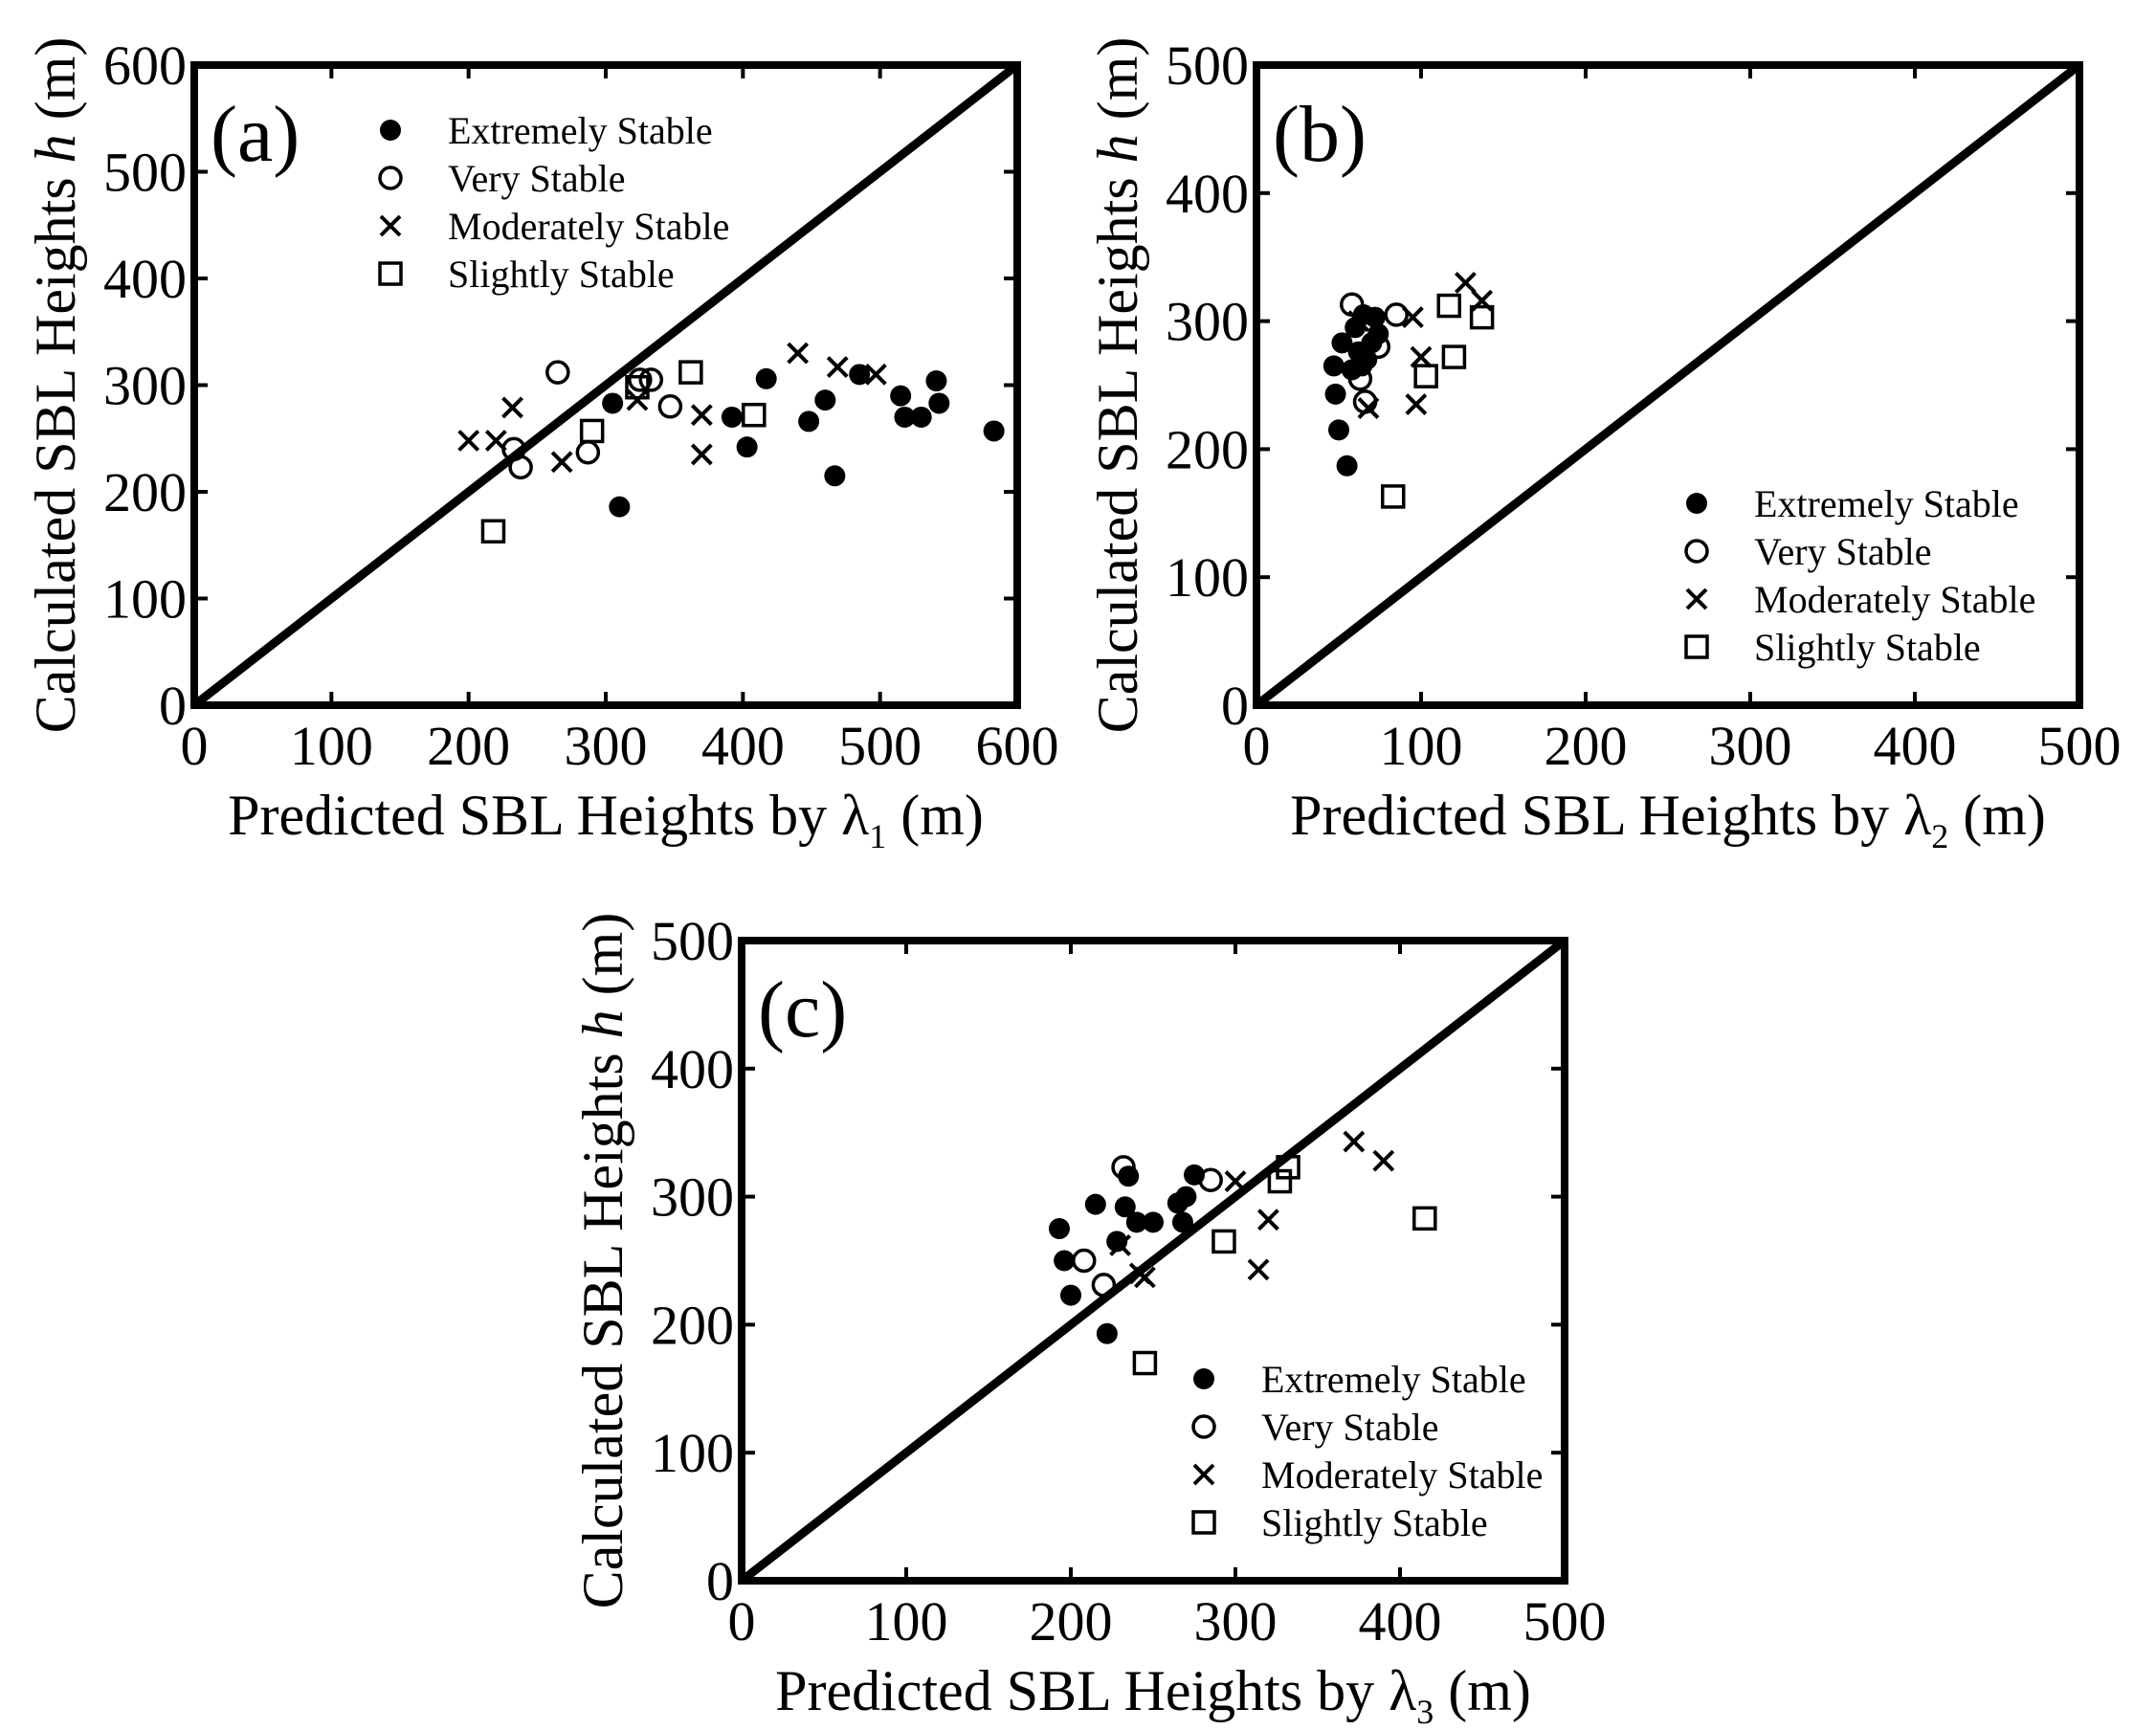  I want to click on y-tick-label: 500, so click(1207, 65).